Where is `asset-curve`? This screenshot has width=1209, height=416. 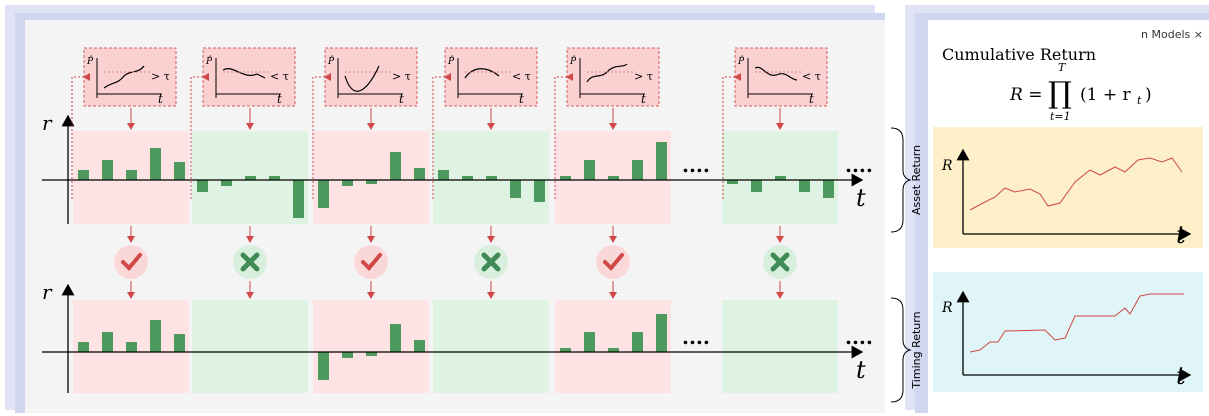
asset-curve is located at coordinates (1076, 184).